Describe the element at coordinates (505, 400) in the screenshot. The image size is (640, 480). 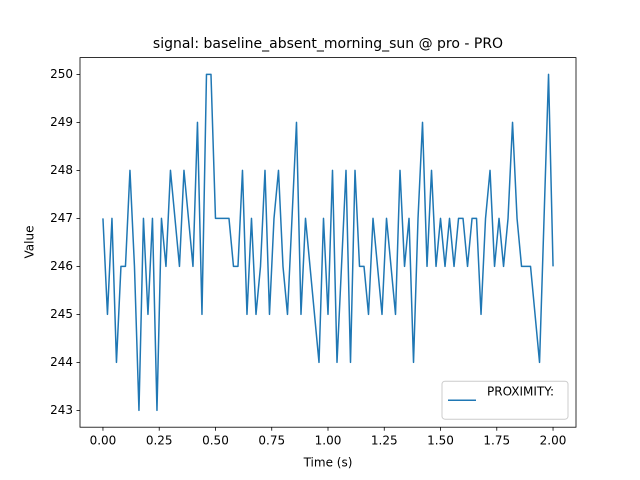
I see `legend-box` at that location.